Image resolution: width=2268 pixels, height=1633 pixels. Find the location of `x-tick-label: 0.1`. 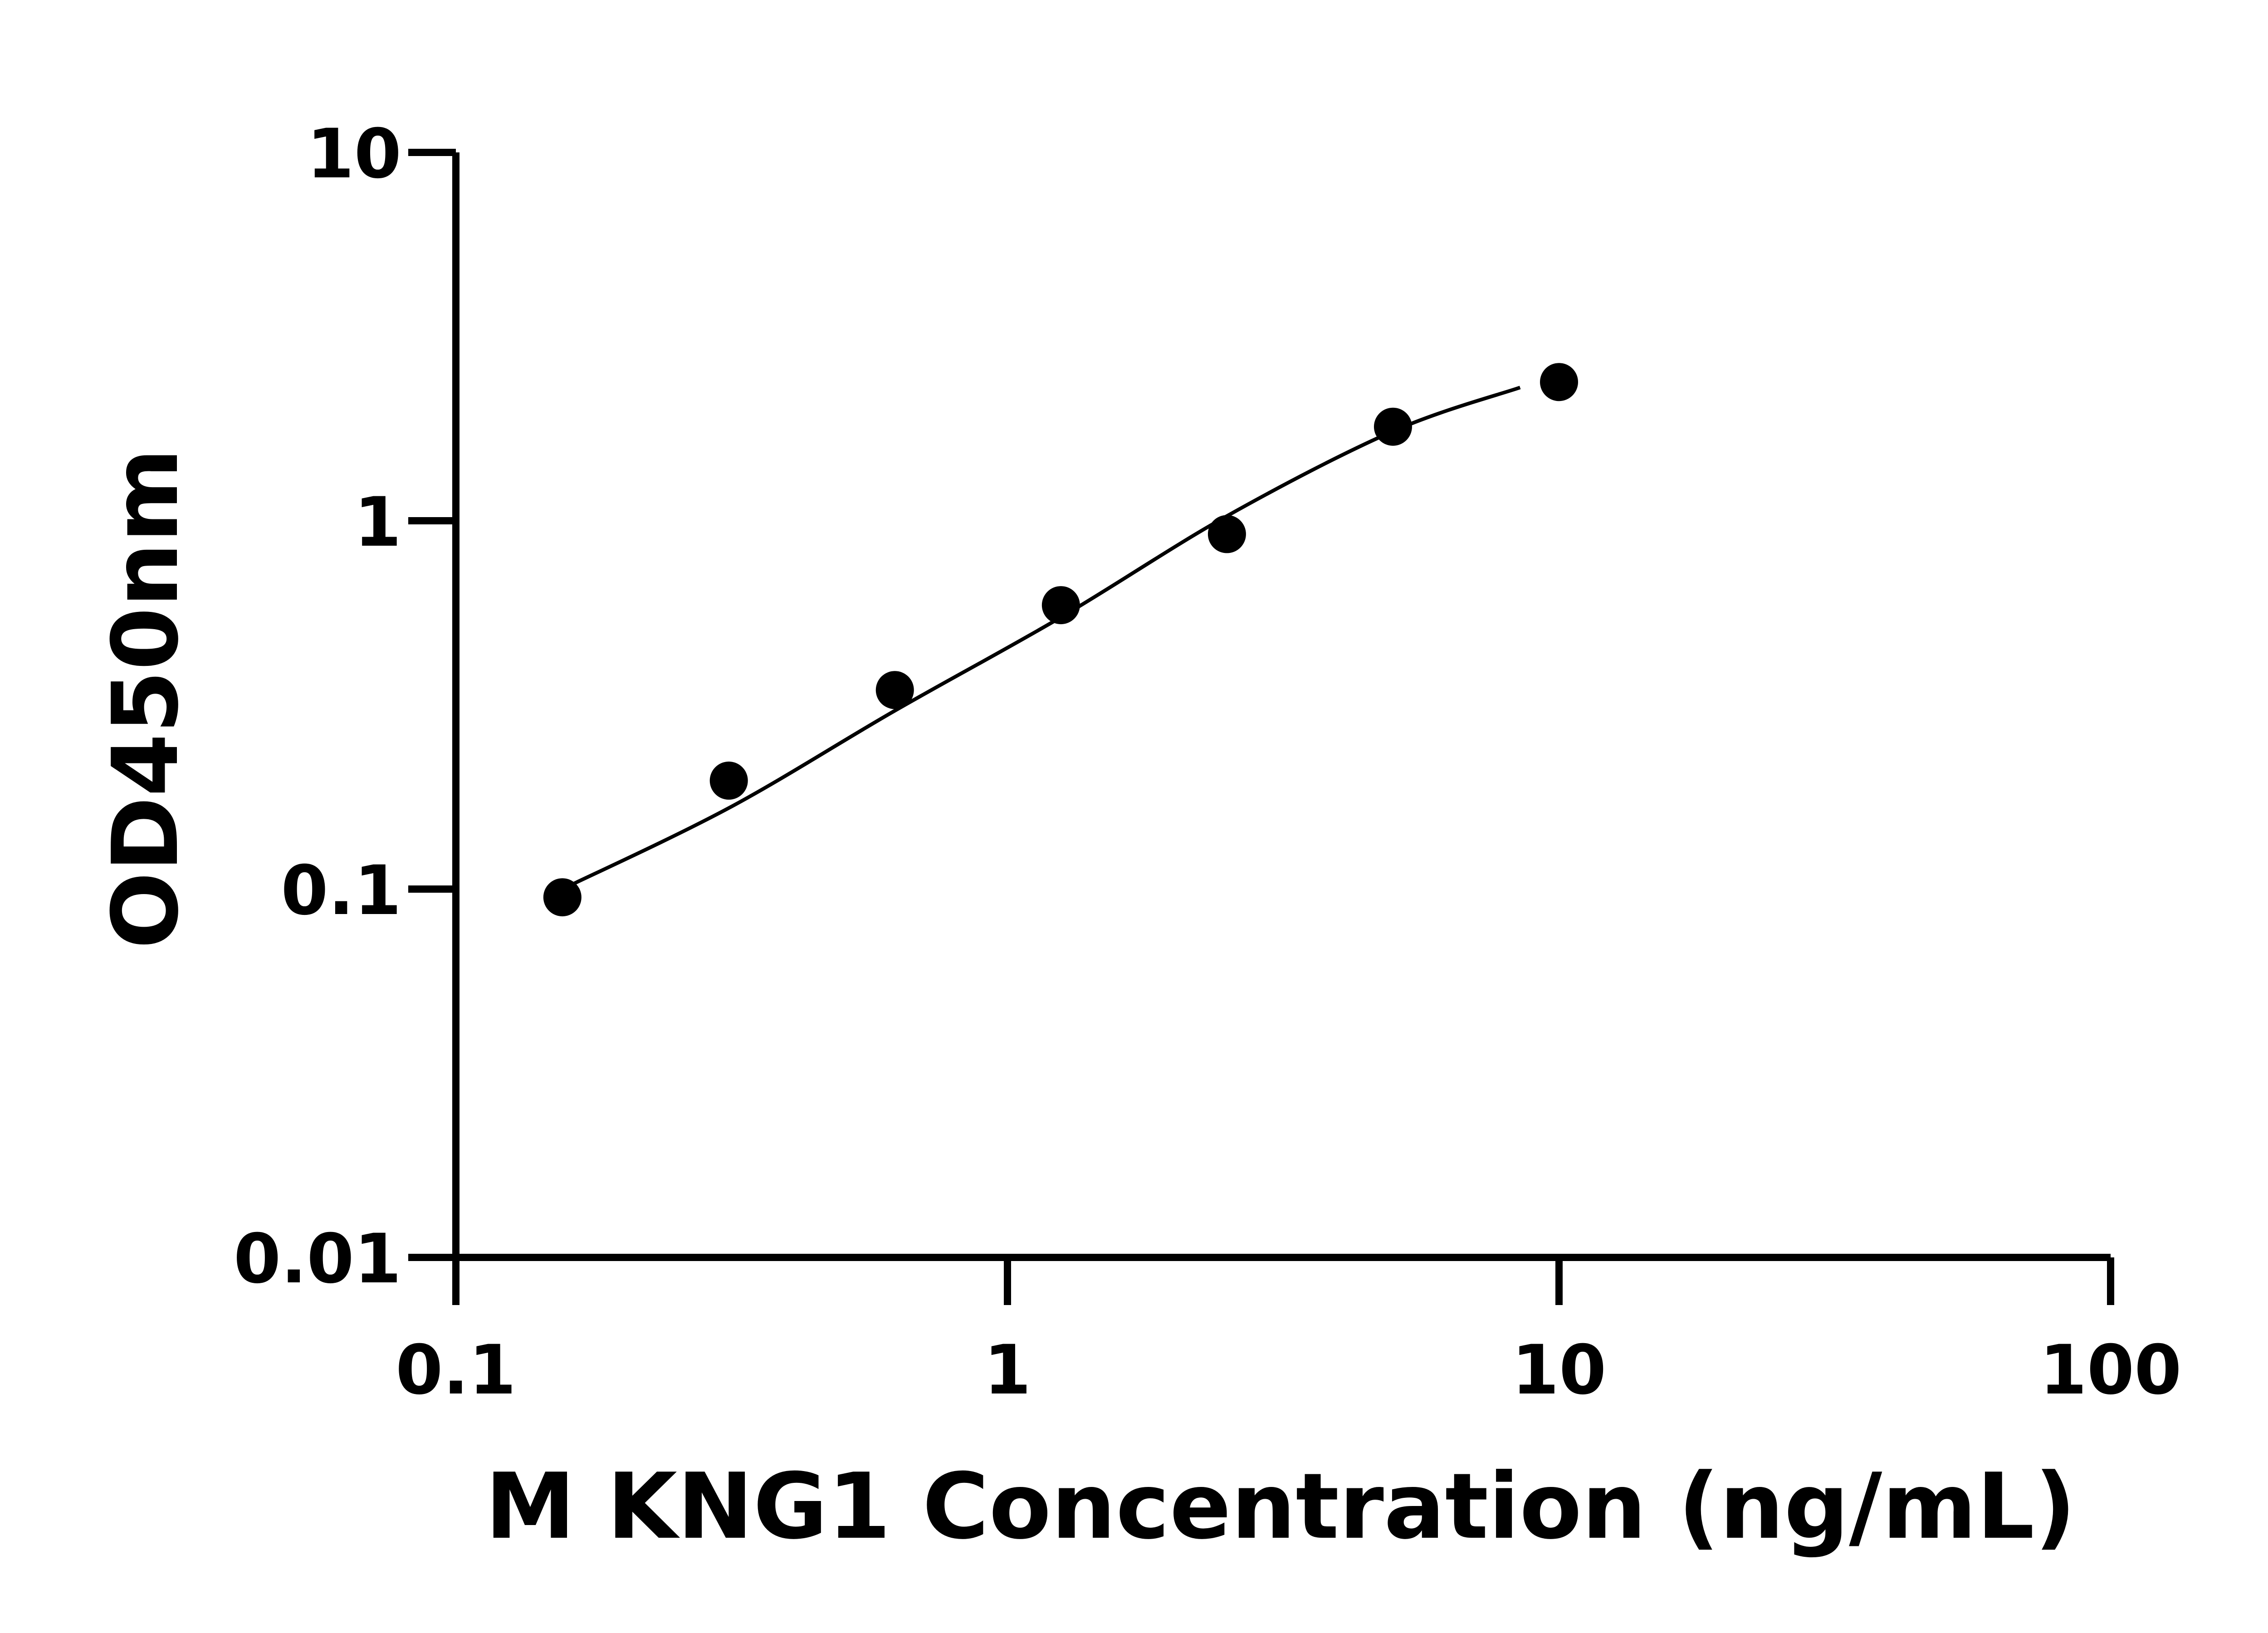

x-tick-label: 0.1 is located at coordinates (456, 1370).